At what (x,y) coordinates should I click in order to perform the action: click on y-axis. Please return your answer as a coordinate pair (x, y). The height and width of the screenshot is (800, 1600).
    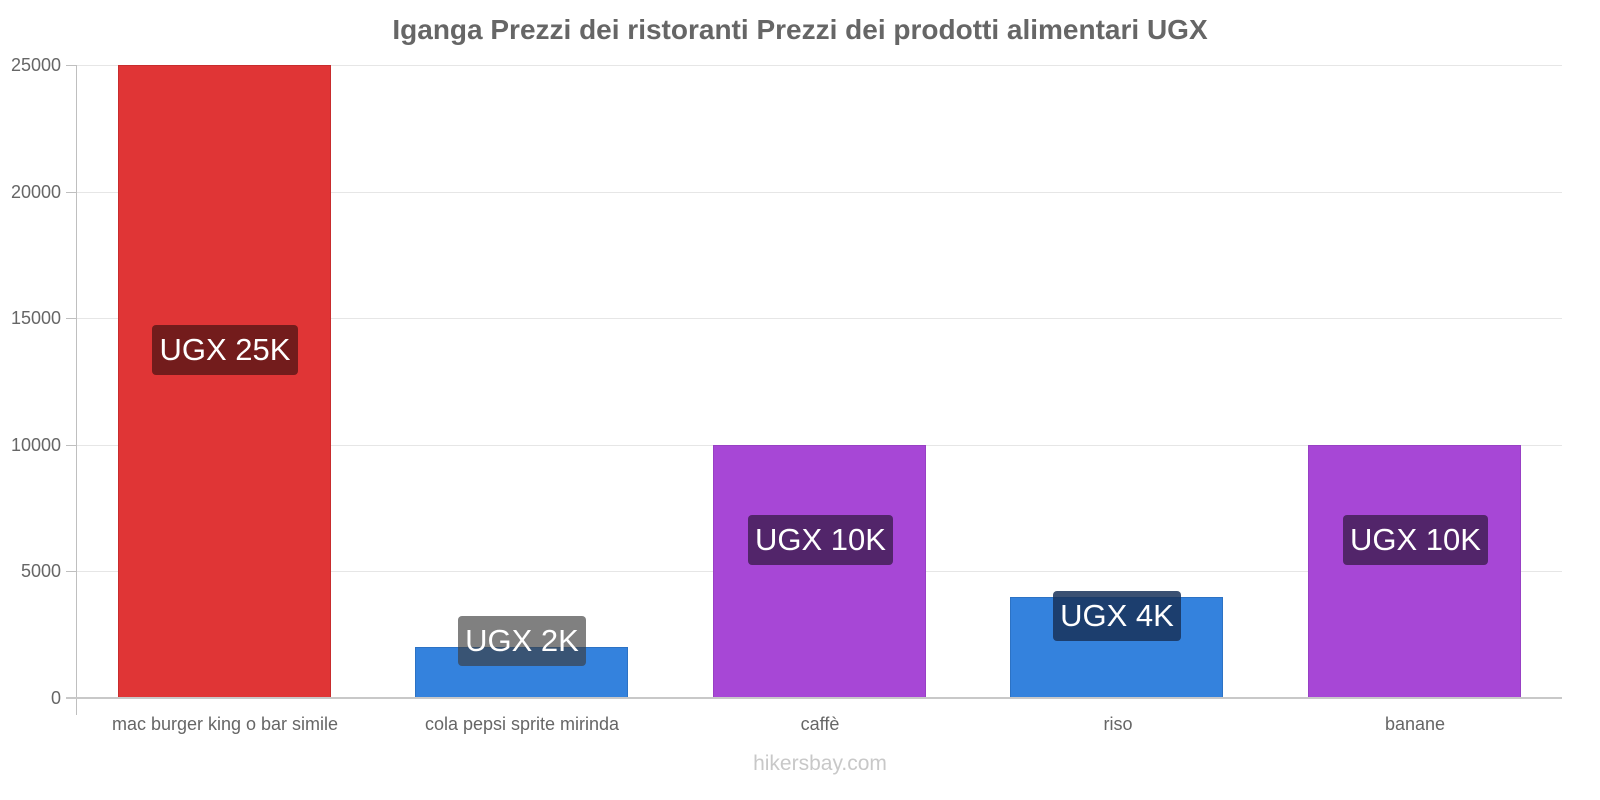
    Looking at the image, I should click on (76, 390).